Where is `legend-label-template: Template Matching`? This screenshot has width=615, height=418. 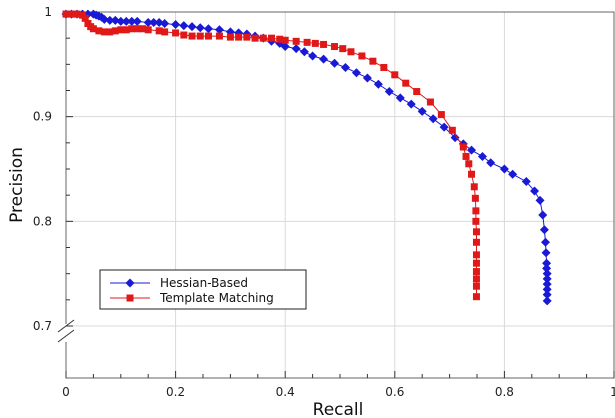 legend-label-template: Template Matching is located at coordinates (216, 298).